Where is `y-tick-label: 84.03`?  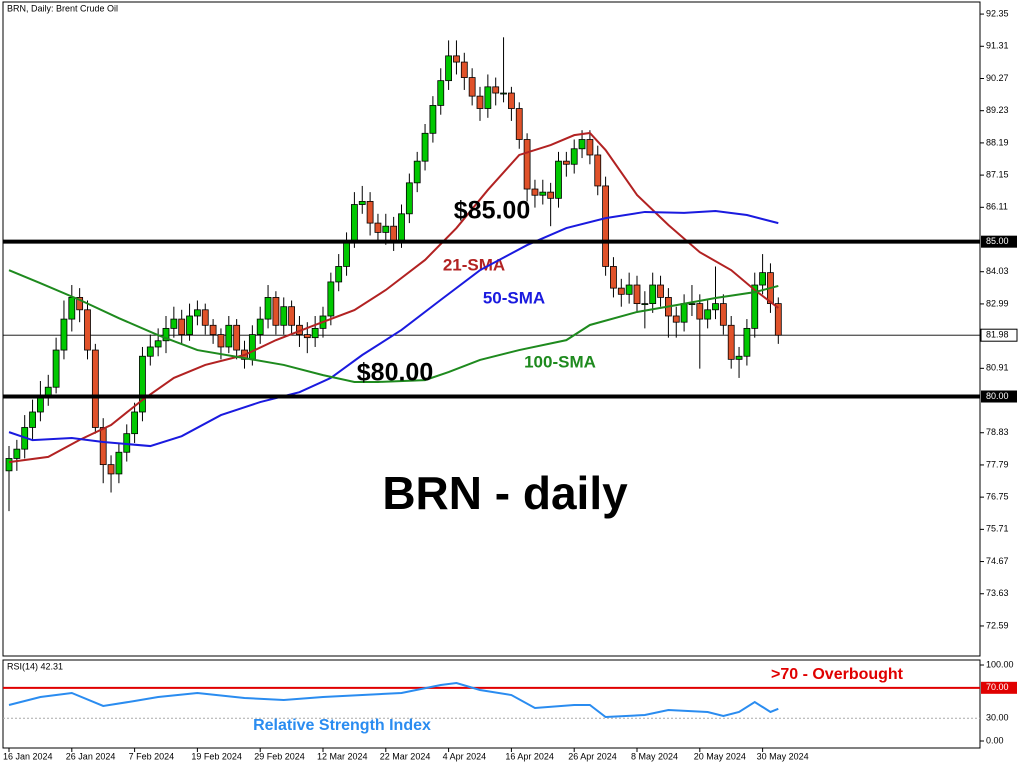
y-tick-label: 84.03 is located at coordinates (997, 271).